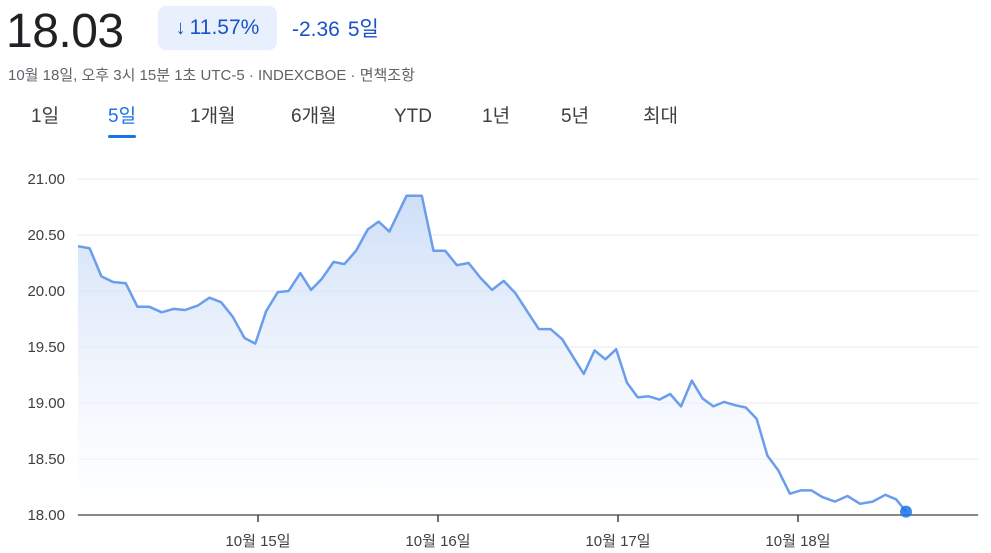 The height and width of the screenshot is (553, 991). Describe the element at coordinates (617, 541) in the screenshot. I see `x-tick-label: 10월 17일` at that location.